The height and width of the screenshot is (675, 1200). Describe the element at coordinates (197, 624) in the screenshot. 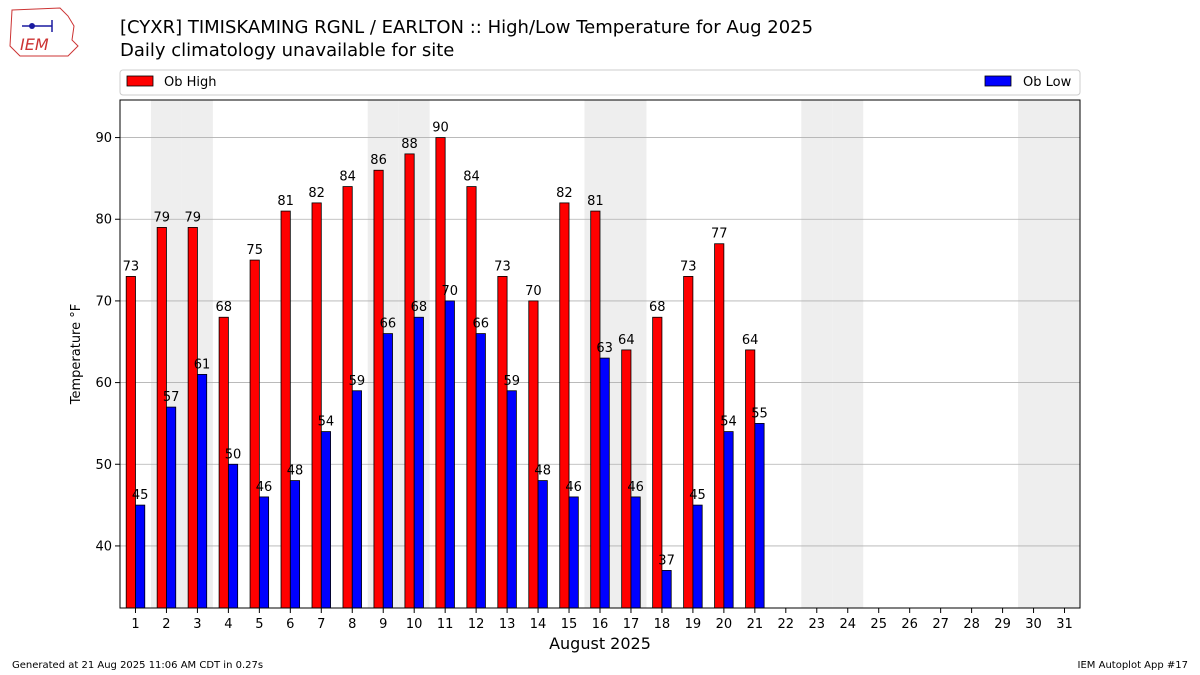

I see `x-tick-label: 3` at that location.